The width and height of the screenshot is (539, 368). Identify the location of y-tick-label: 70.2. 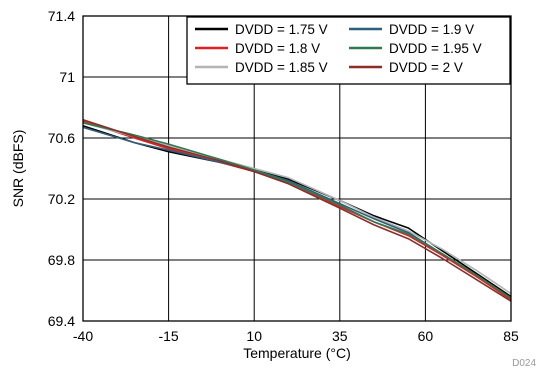
(61, 199).